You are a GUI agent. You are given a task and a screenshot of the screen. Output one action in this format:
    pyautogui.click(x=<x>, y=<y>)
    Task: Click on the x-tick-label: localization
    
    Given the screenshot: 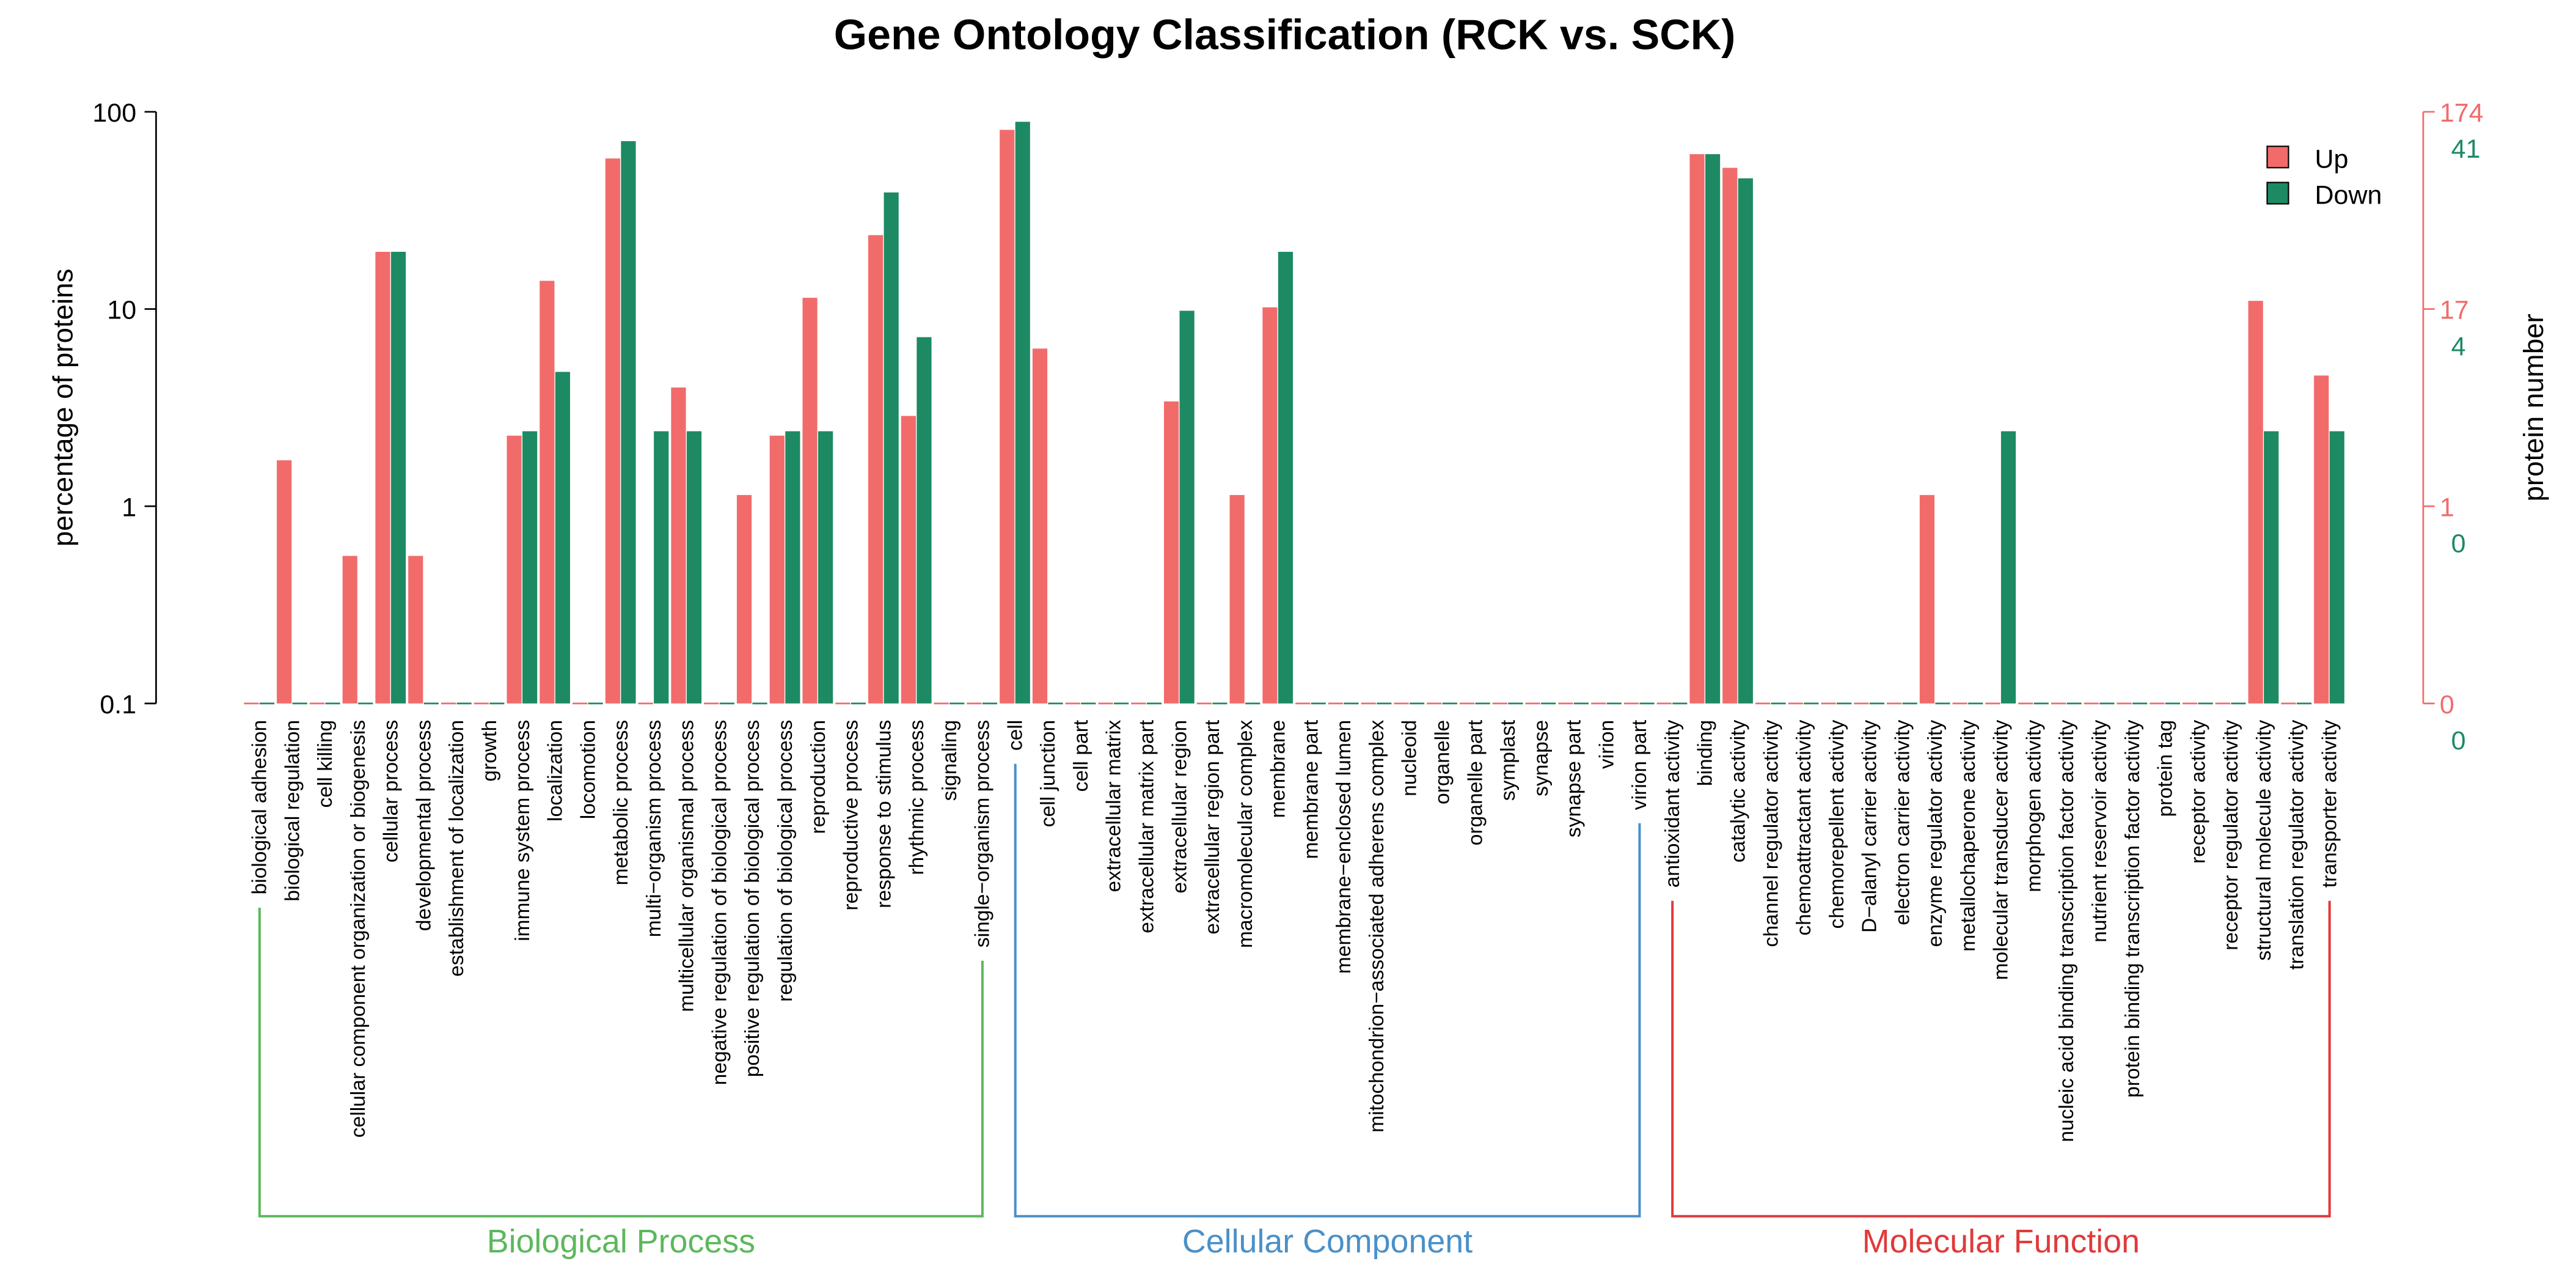 What is the action you would take?
    pyautogui.click(x=555, y=771)
    